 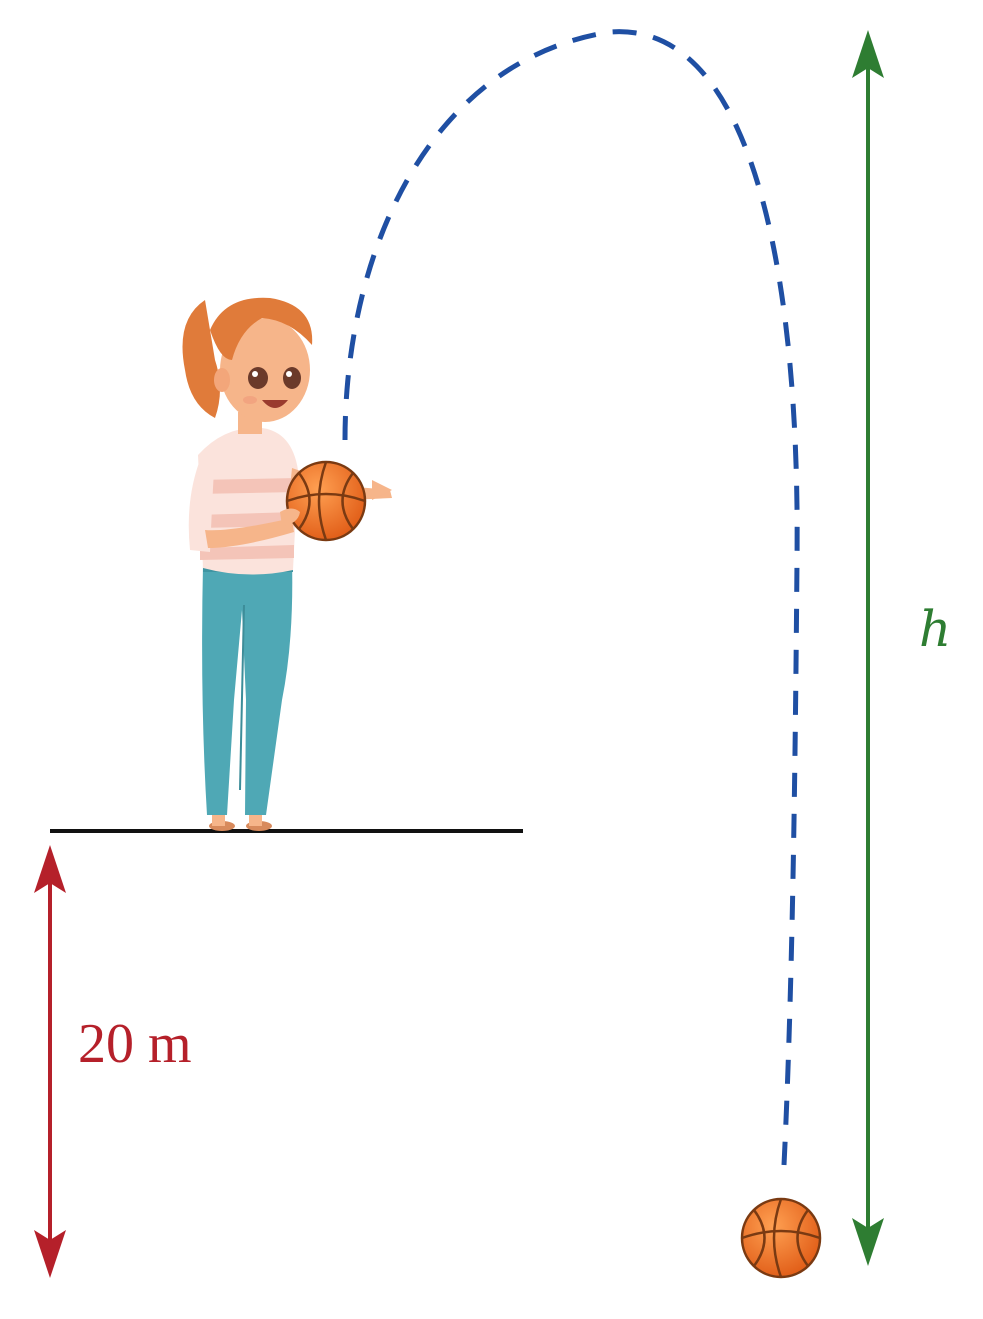 I want to click on girl-figure, so click(x=287, y=564).